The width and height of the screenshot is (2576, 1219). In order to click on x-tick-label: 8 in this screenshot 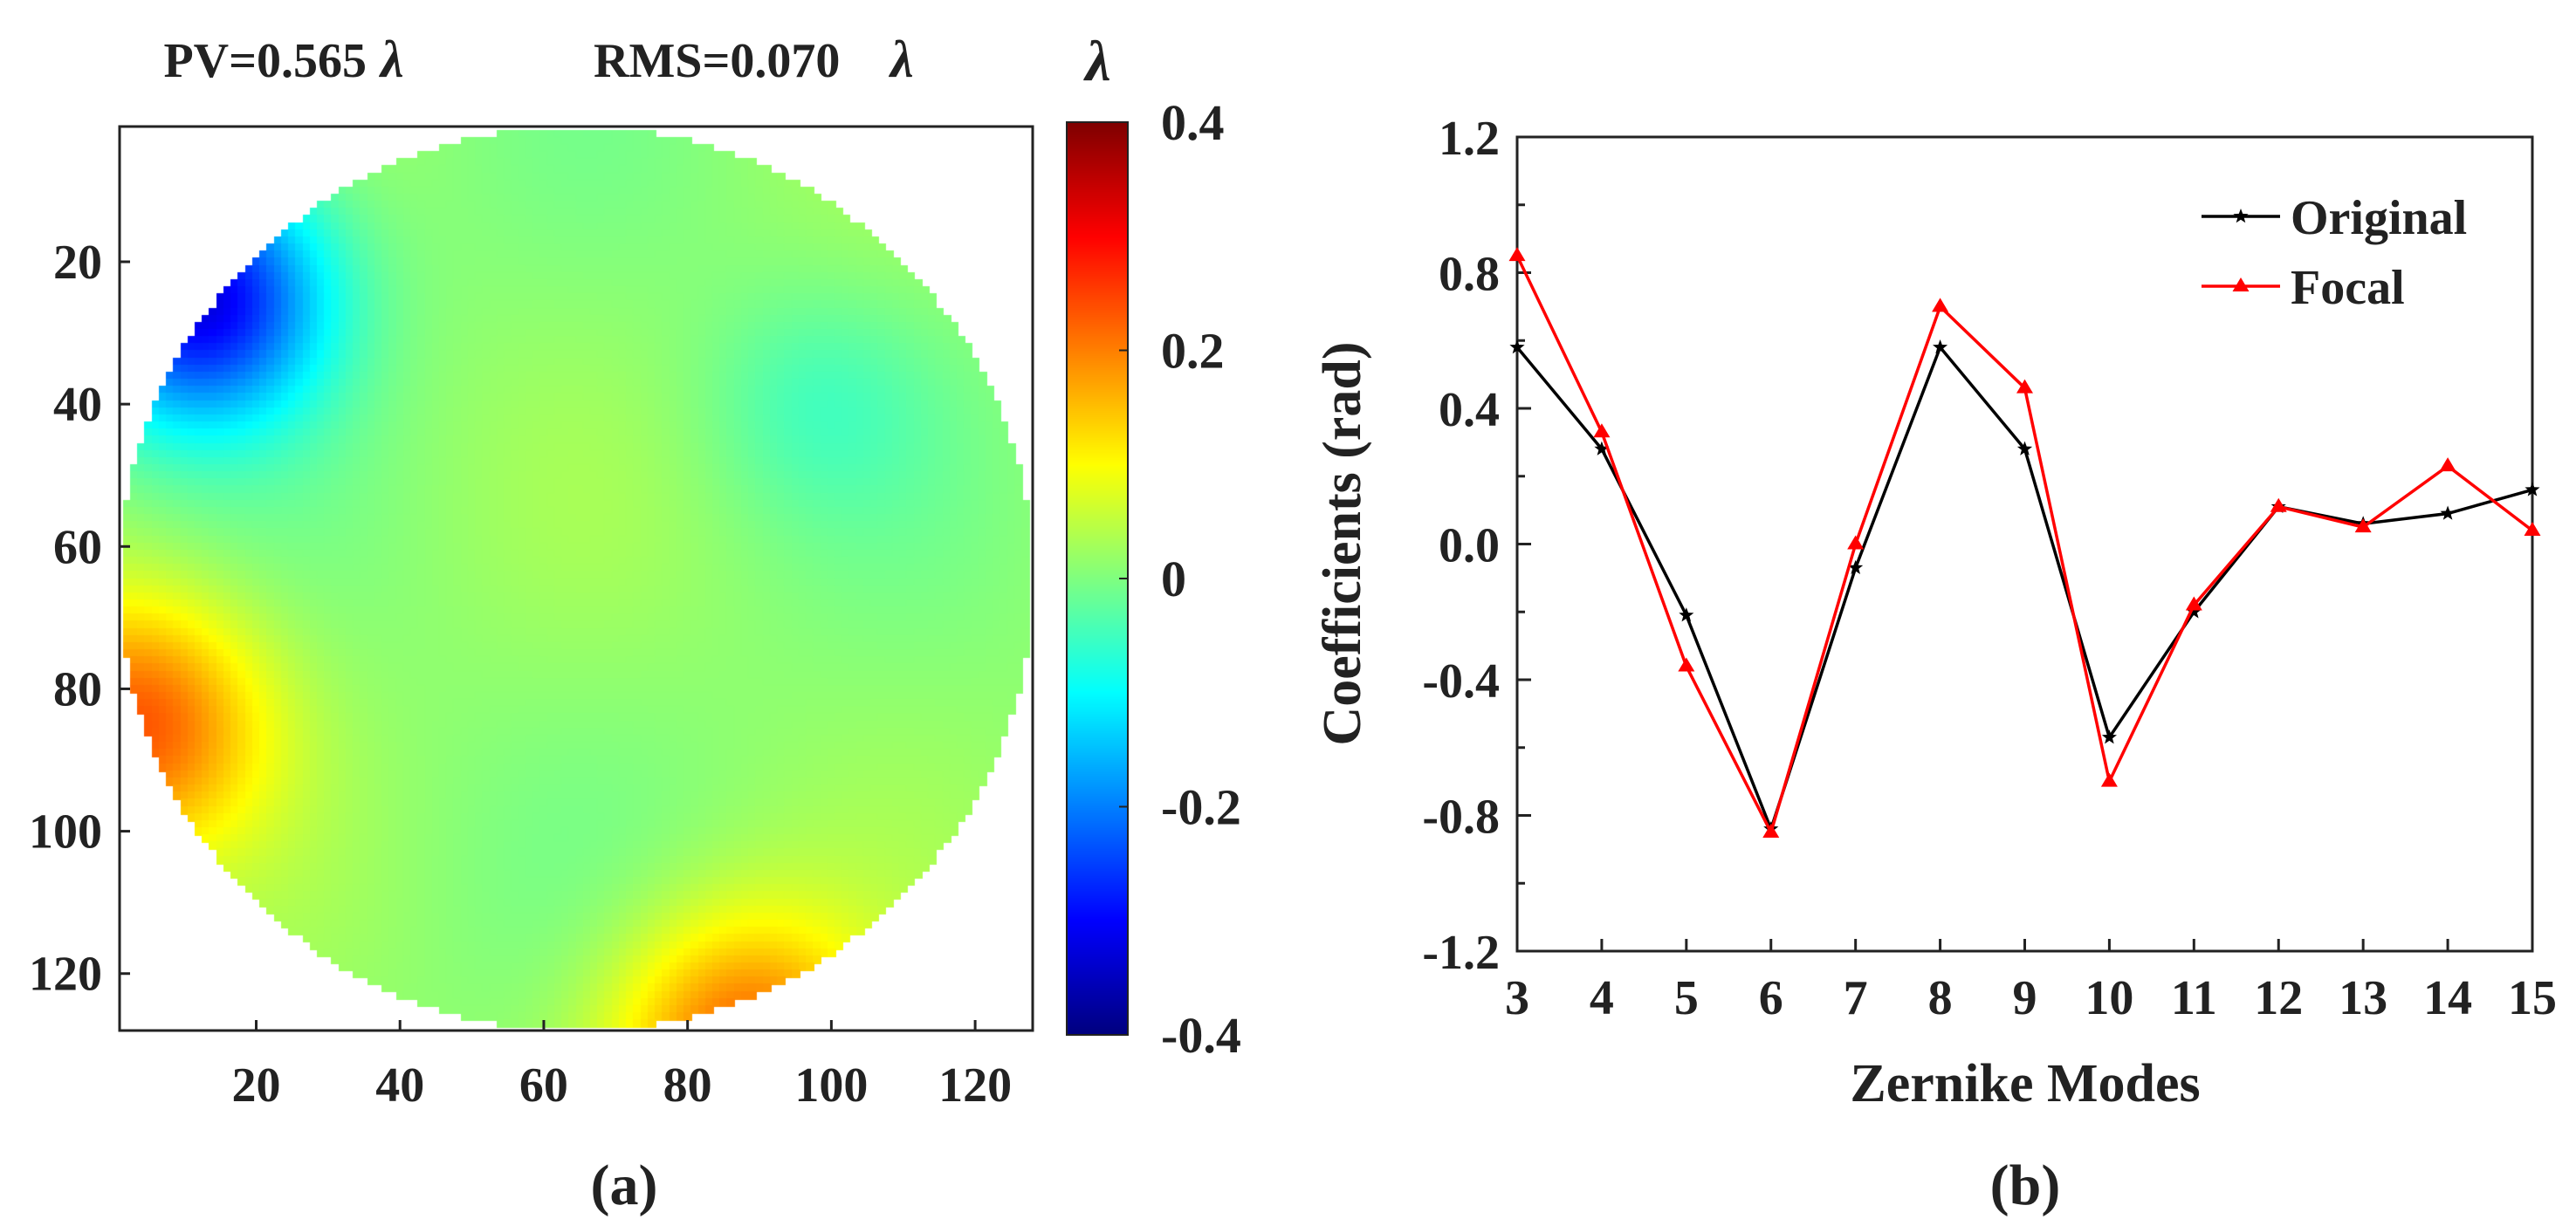, I will do `click(1941, 998)`.